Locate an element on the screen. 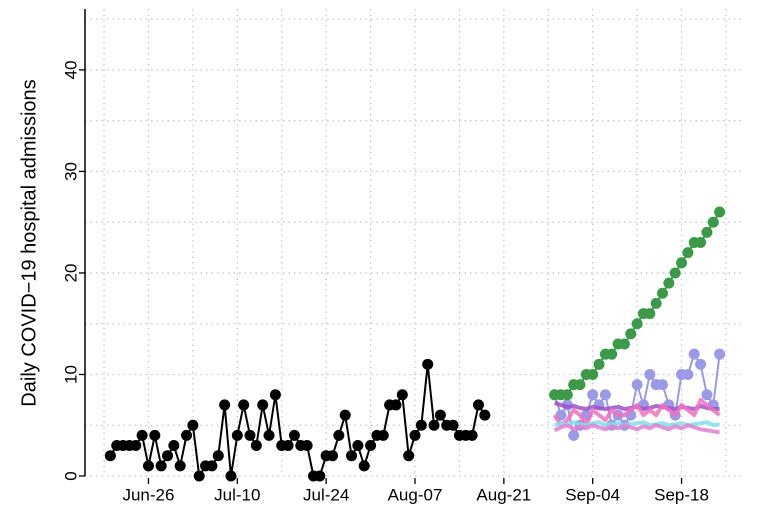 Image resolution: width=765 pixels, height=516 pixels. x-tick-label: Jul-10 is located at coordinates (237, 494).